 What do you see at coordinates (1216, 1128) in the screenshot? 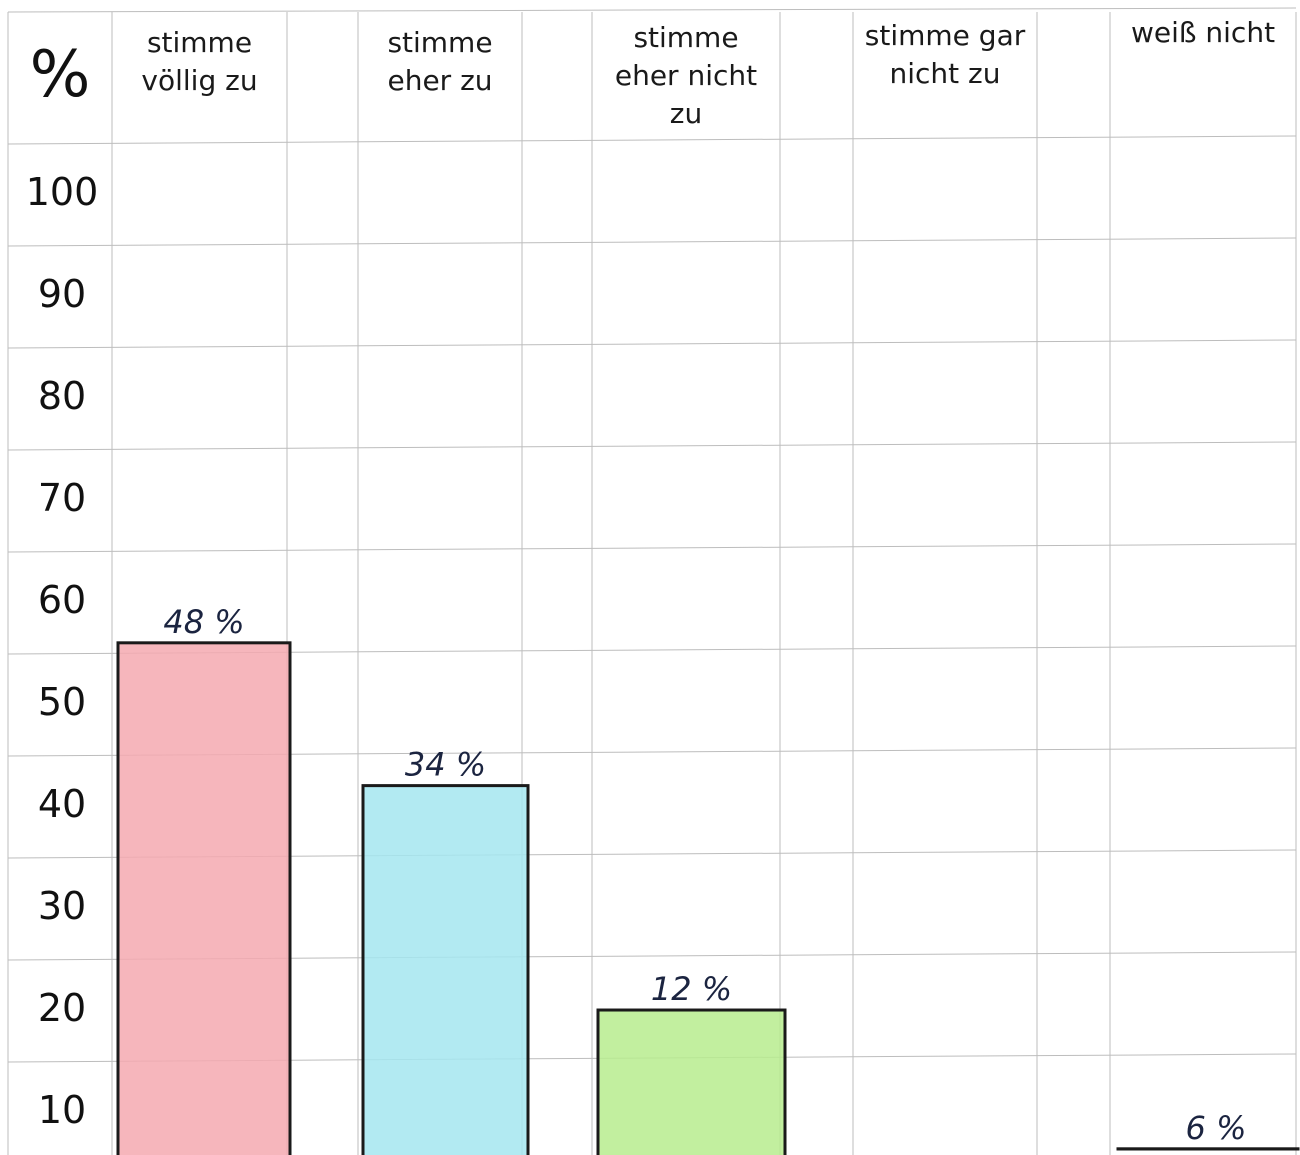
I see `data-label: 6 %` at bounding box center [1216, 1128].